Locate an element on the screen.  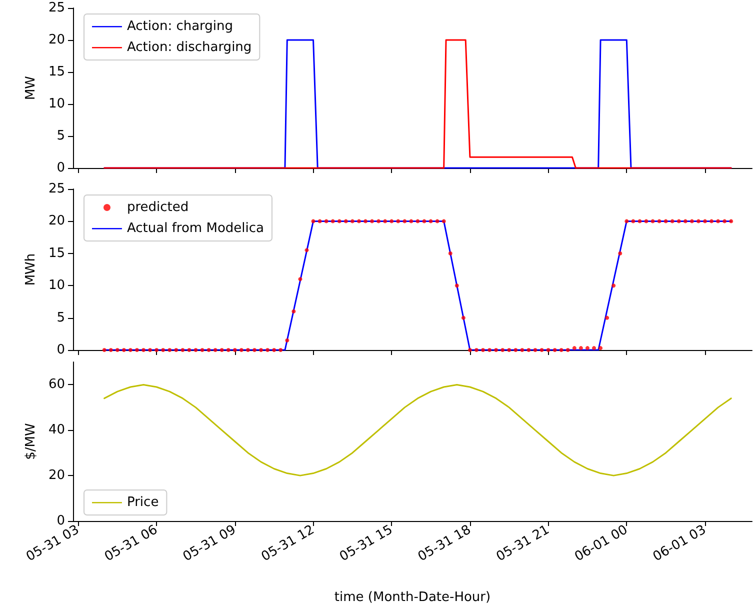
y-axis-title: $/MW is located at coordinates (31, 441).